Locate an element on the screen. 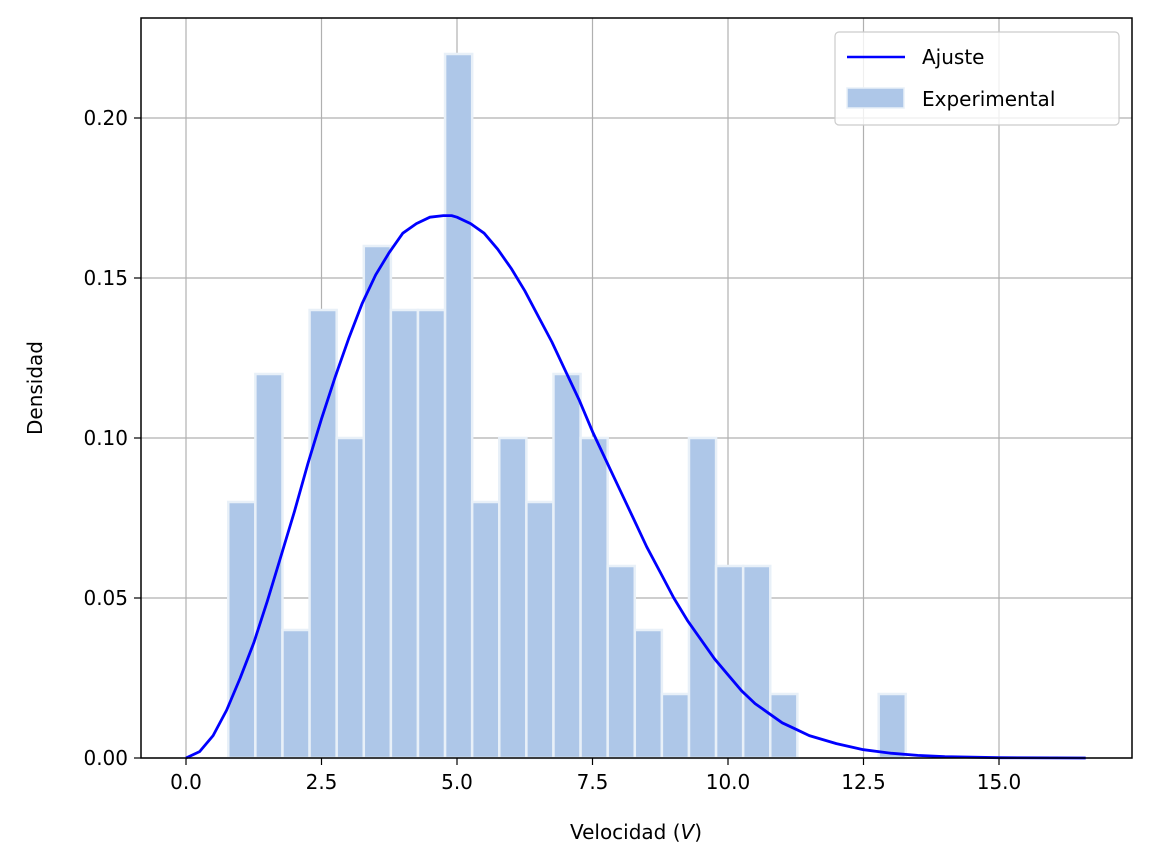 The width and height of the screenshot is (1152, 866). x-tick-label: 10.0 is located at coordinates (728, 782).